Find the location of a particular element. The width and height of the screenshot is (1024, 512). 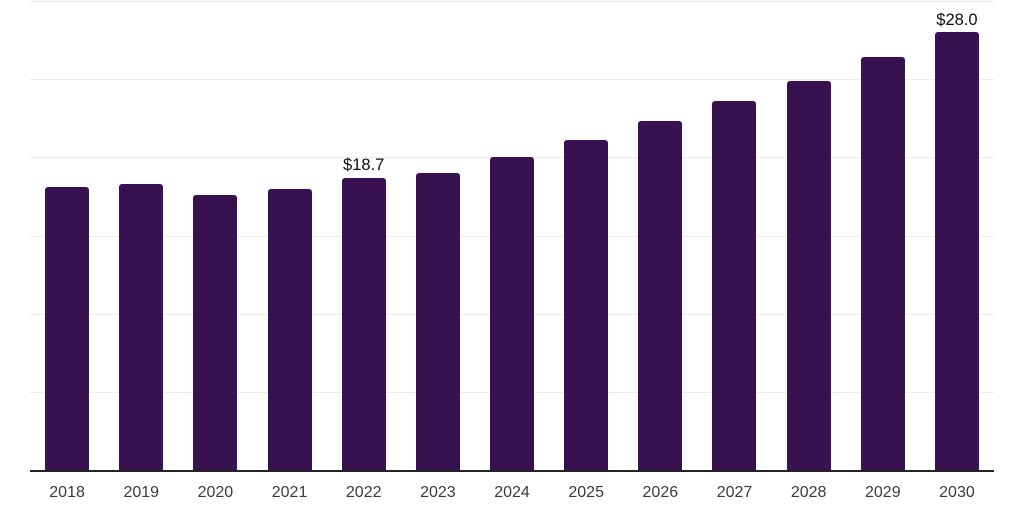

bar-slot-2024 is located at coordinates (512, 235).